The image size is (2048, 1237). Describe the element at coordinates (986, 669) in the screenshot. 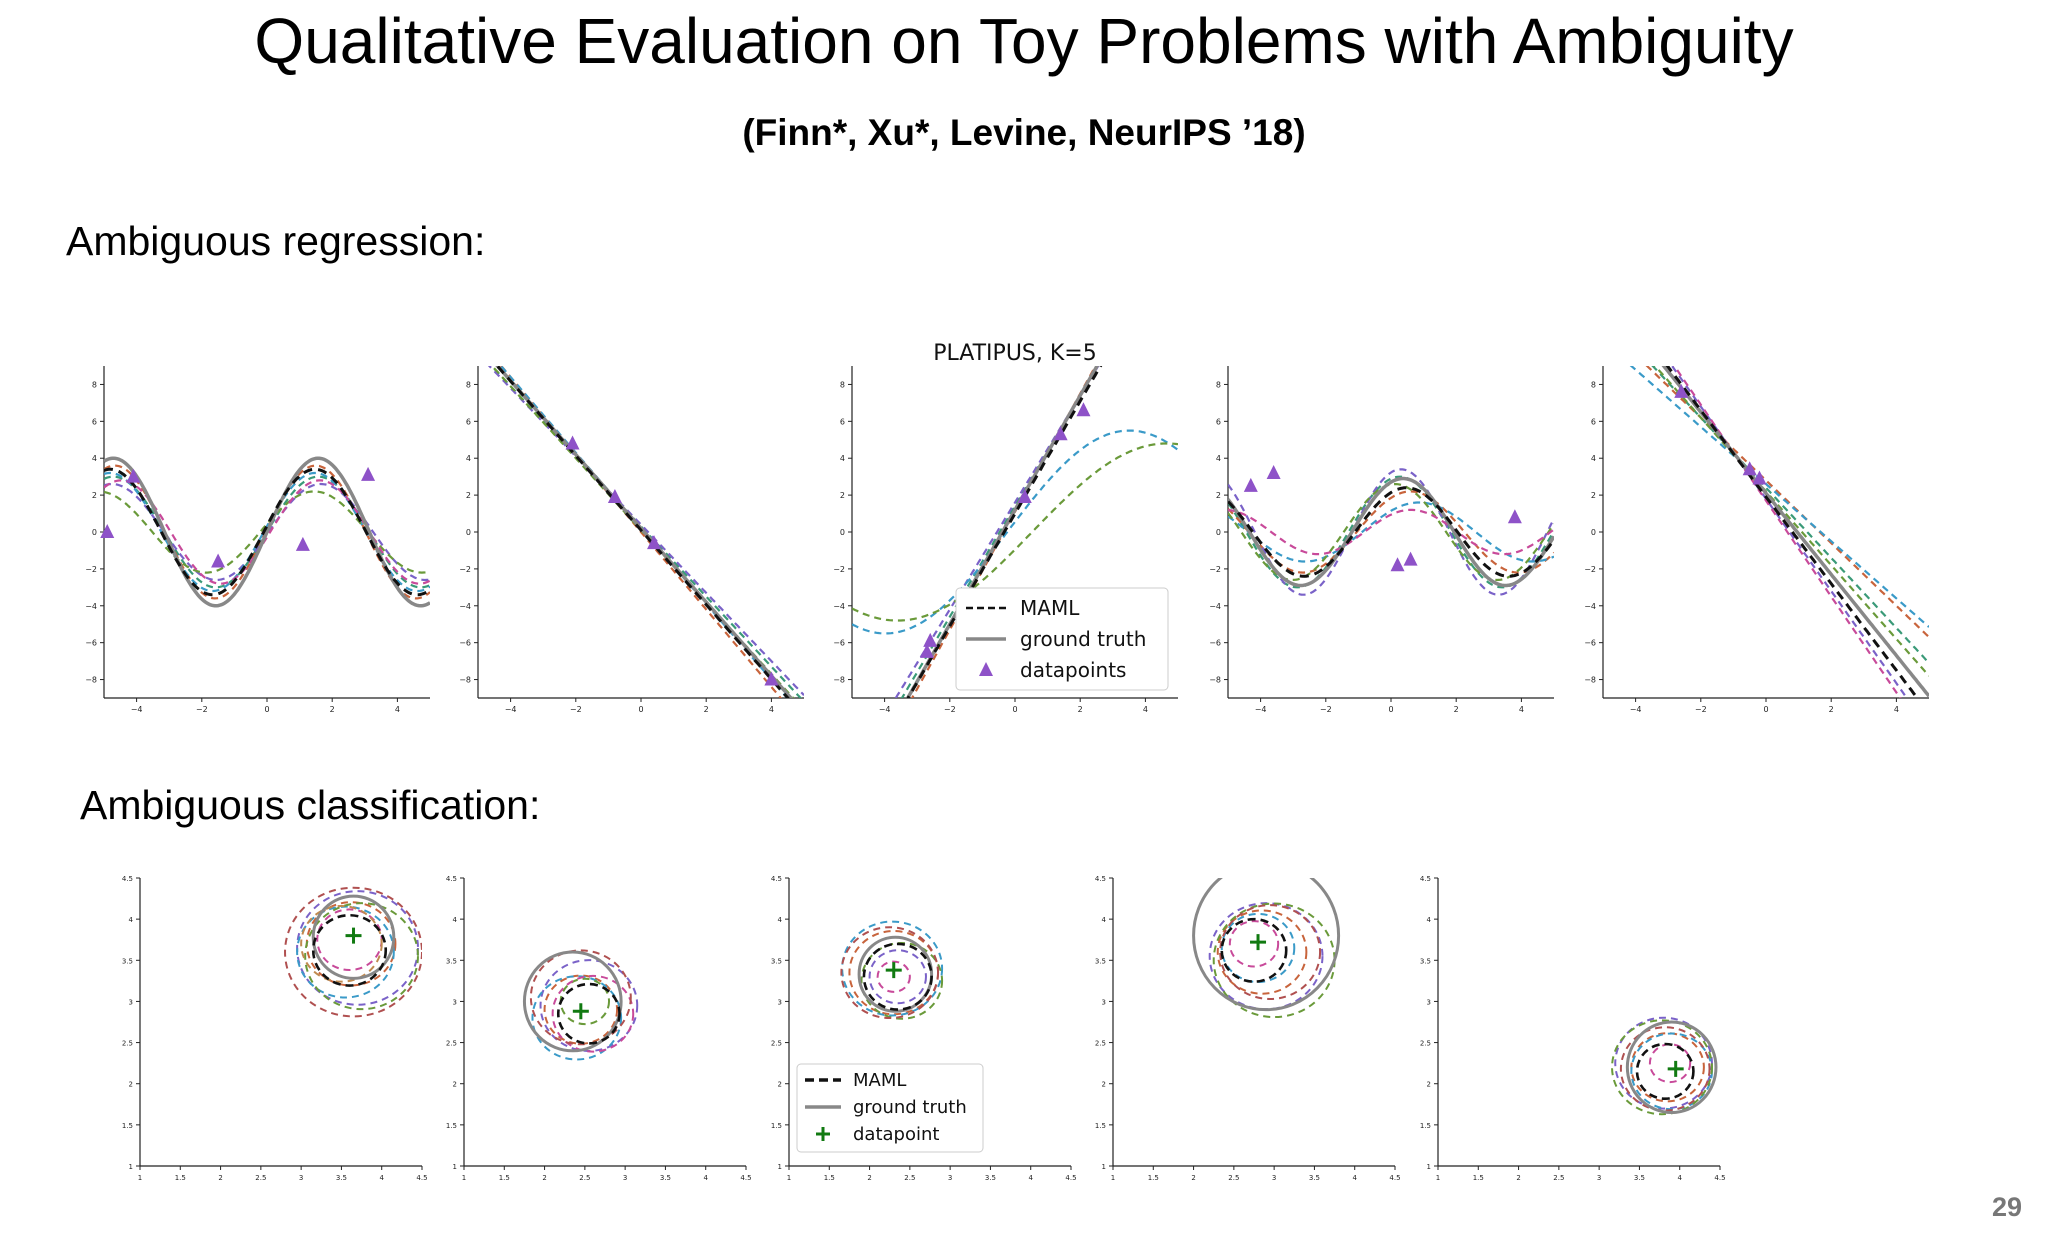

I see `legend-datapoints-swatch` at that location.